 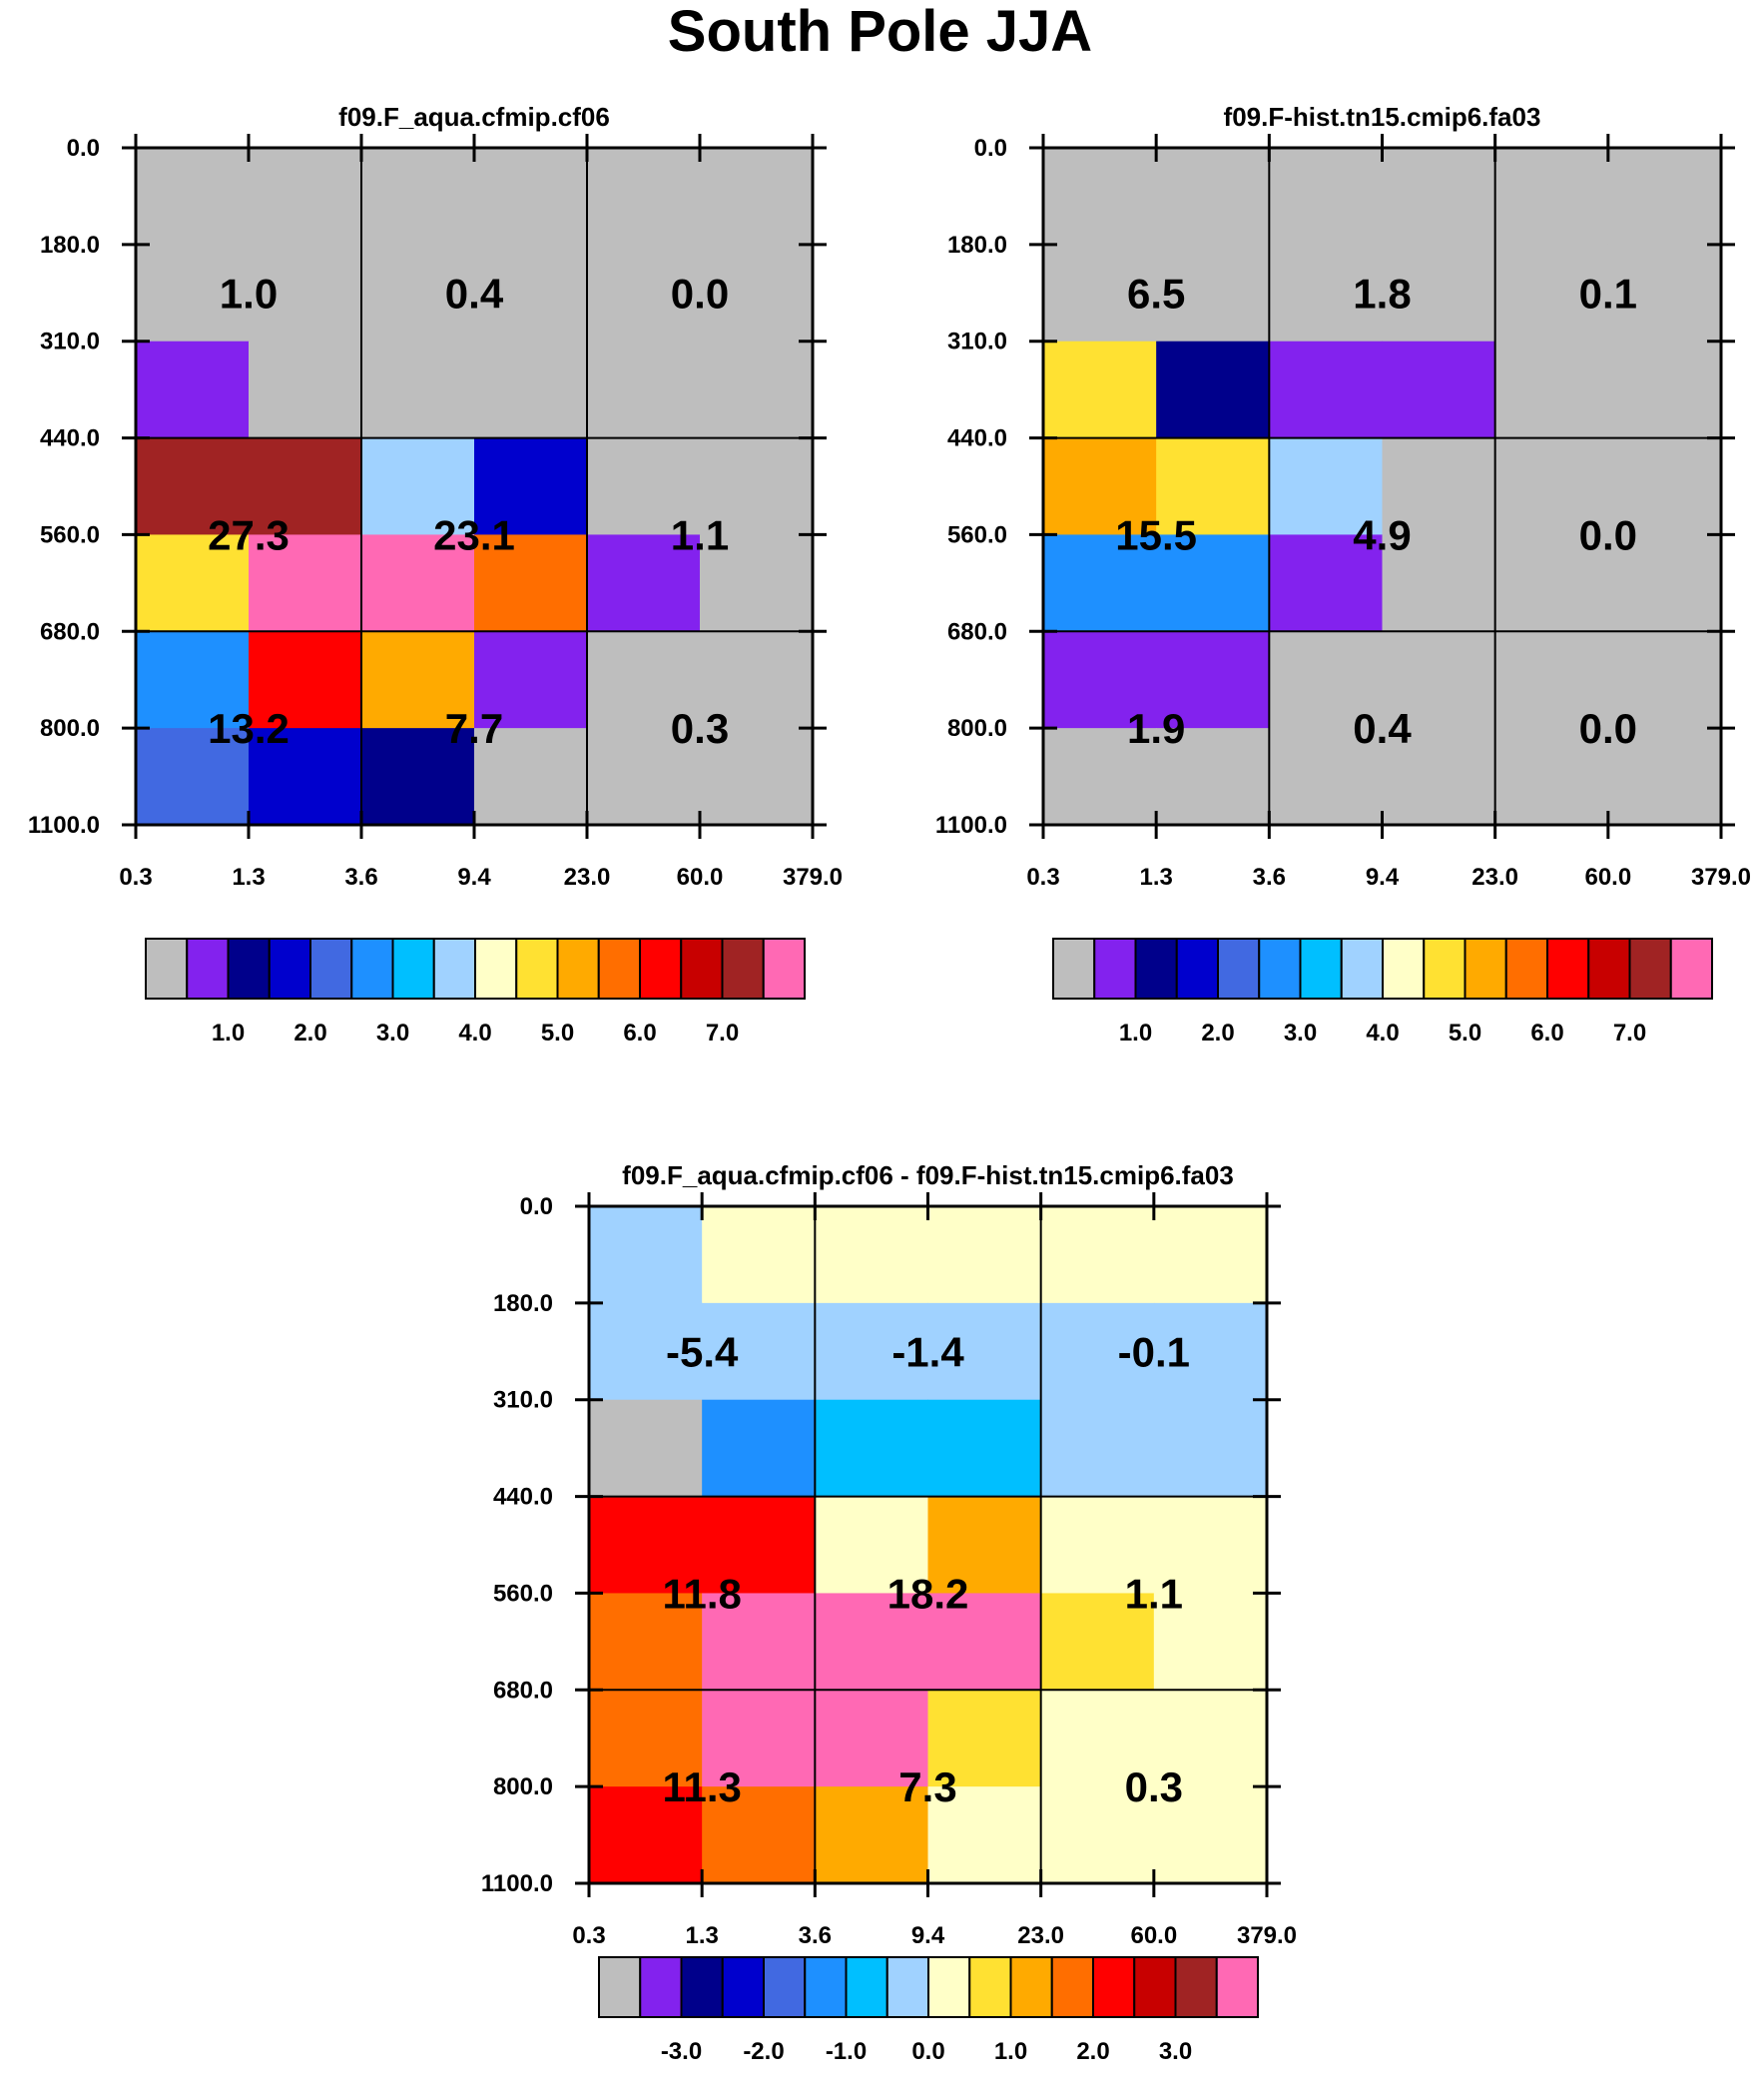 I want to click on block-value-label: 4.9, so click(x=1382, y=534).